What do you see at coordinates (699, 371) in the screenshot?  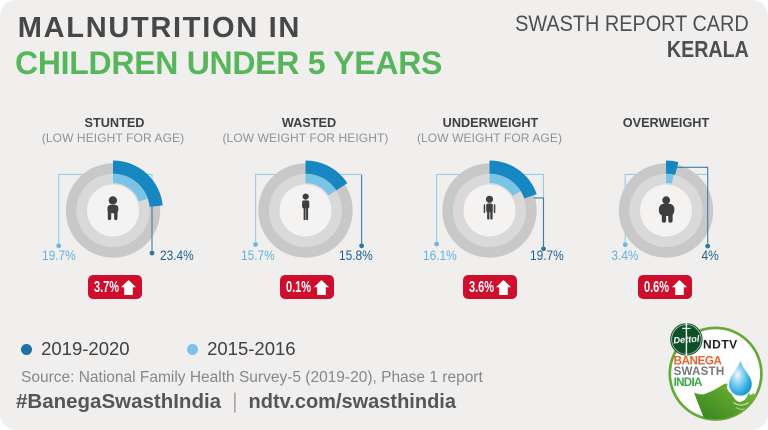 I see `svg-text: SWASTH` at bounding box center [699, 371].